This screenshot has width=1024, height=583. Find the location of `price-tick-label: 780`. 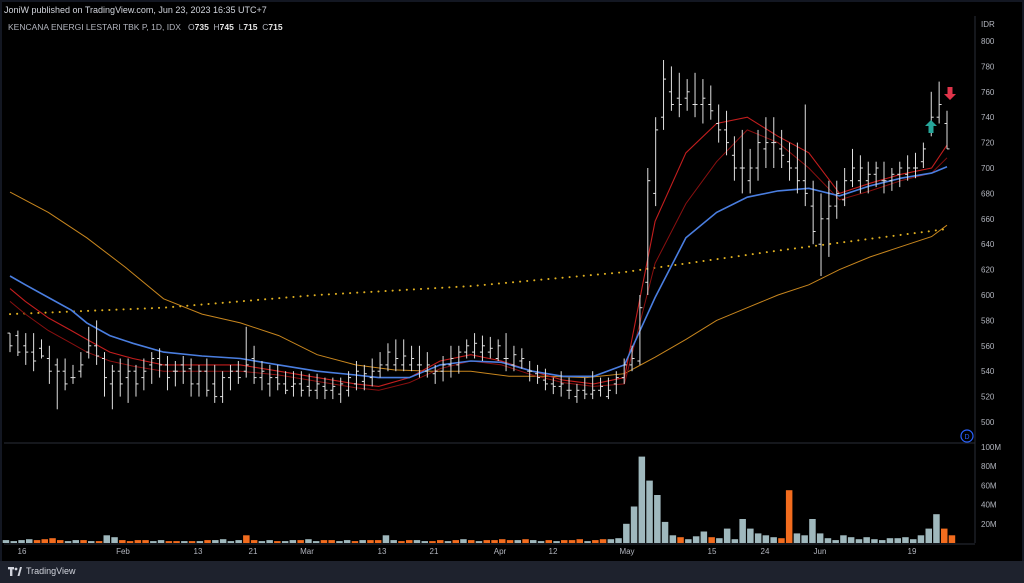

price-tick-label: 780 is located at coordinates (988, 66).